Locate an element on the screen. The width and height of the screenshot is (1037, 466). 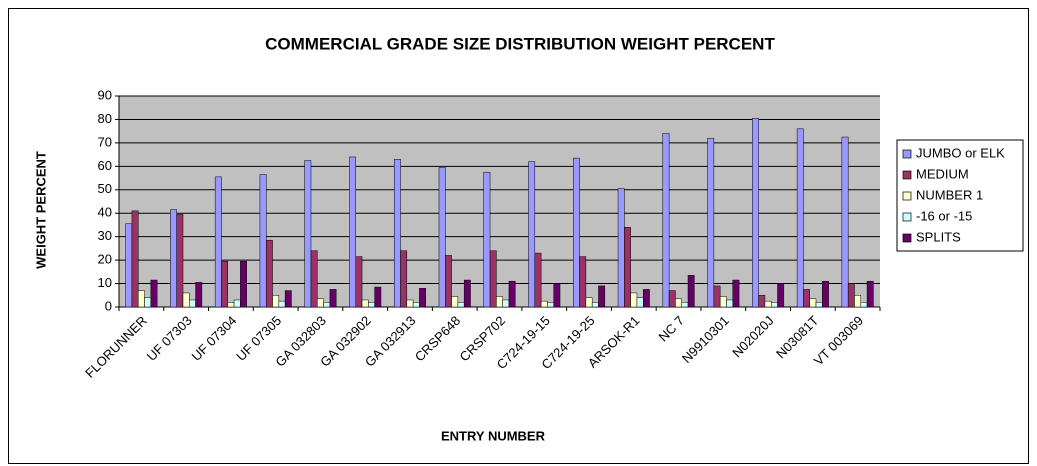
y-tick-label: 30 is located at coordinates (105, 235).